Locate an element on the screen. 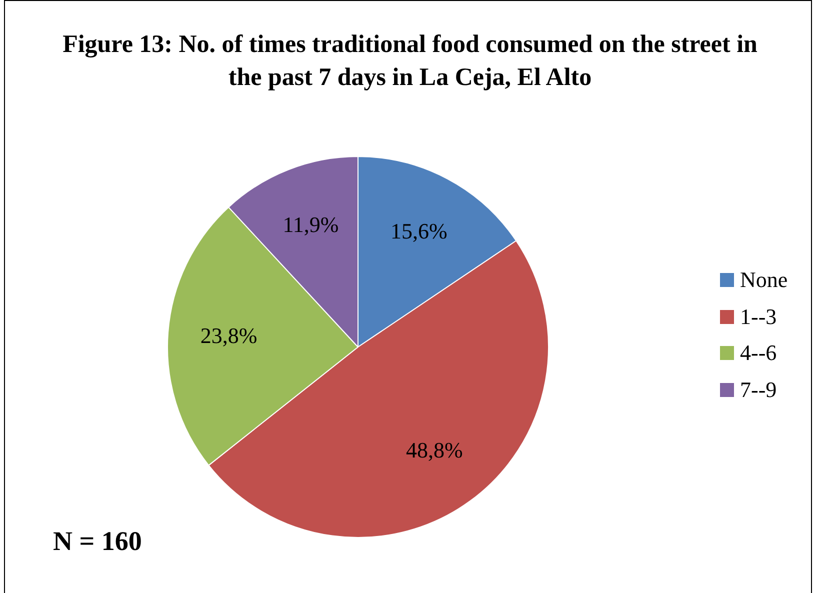 The height and width of the screenshot is (593, 817). text: N = 160 is located at coordinates (97, 541).